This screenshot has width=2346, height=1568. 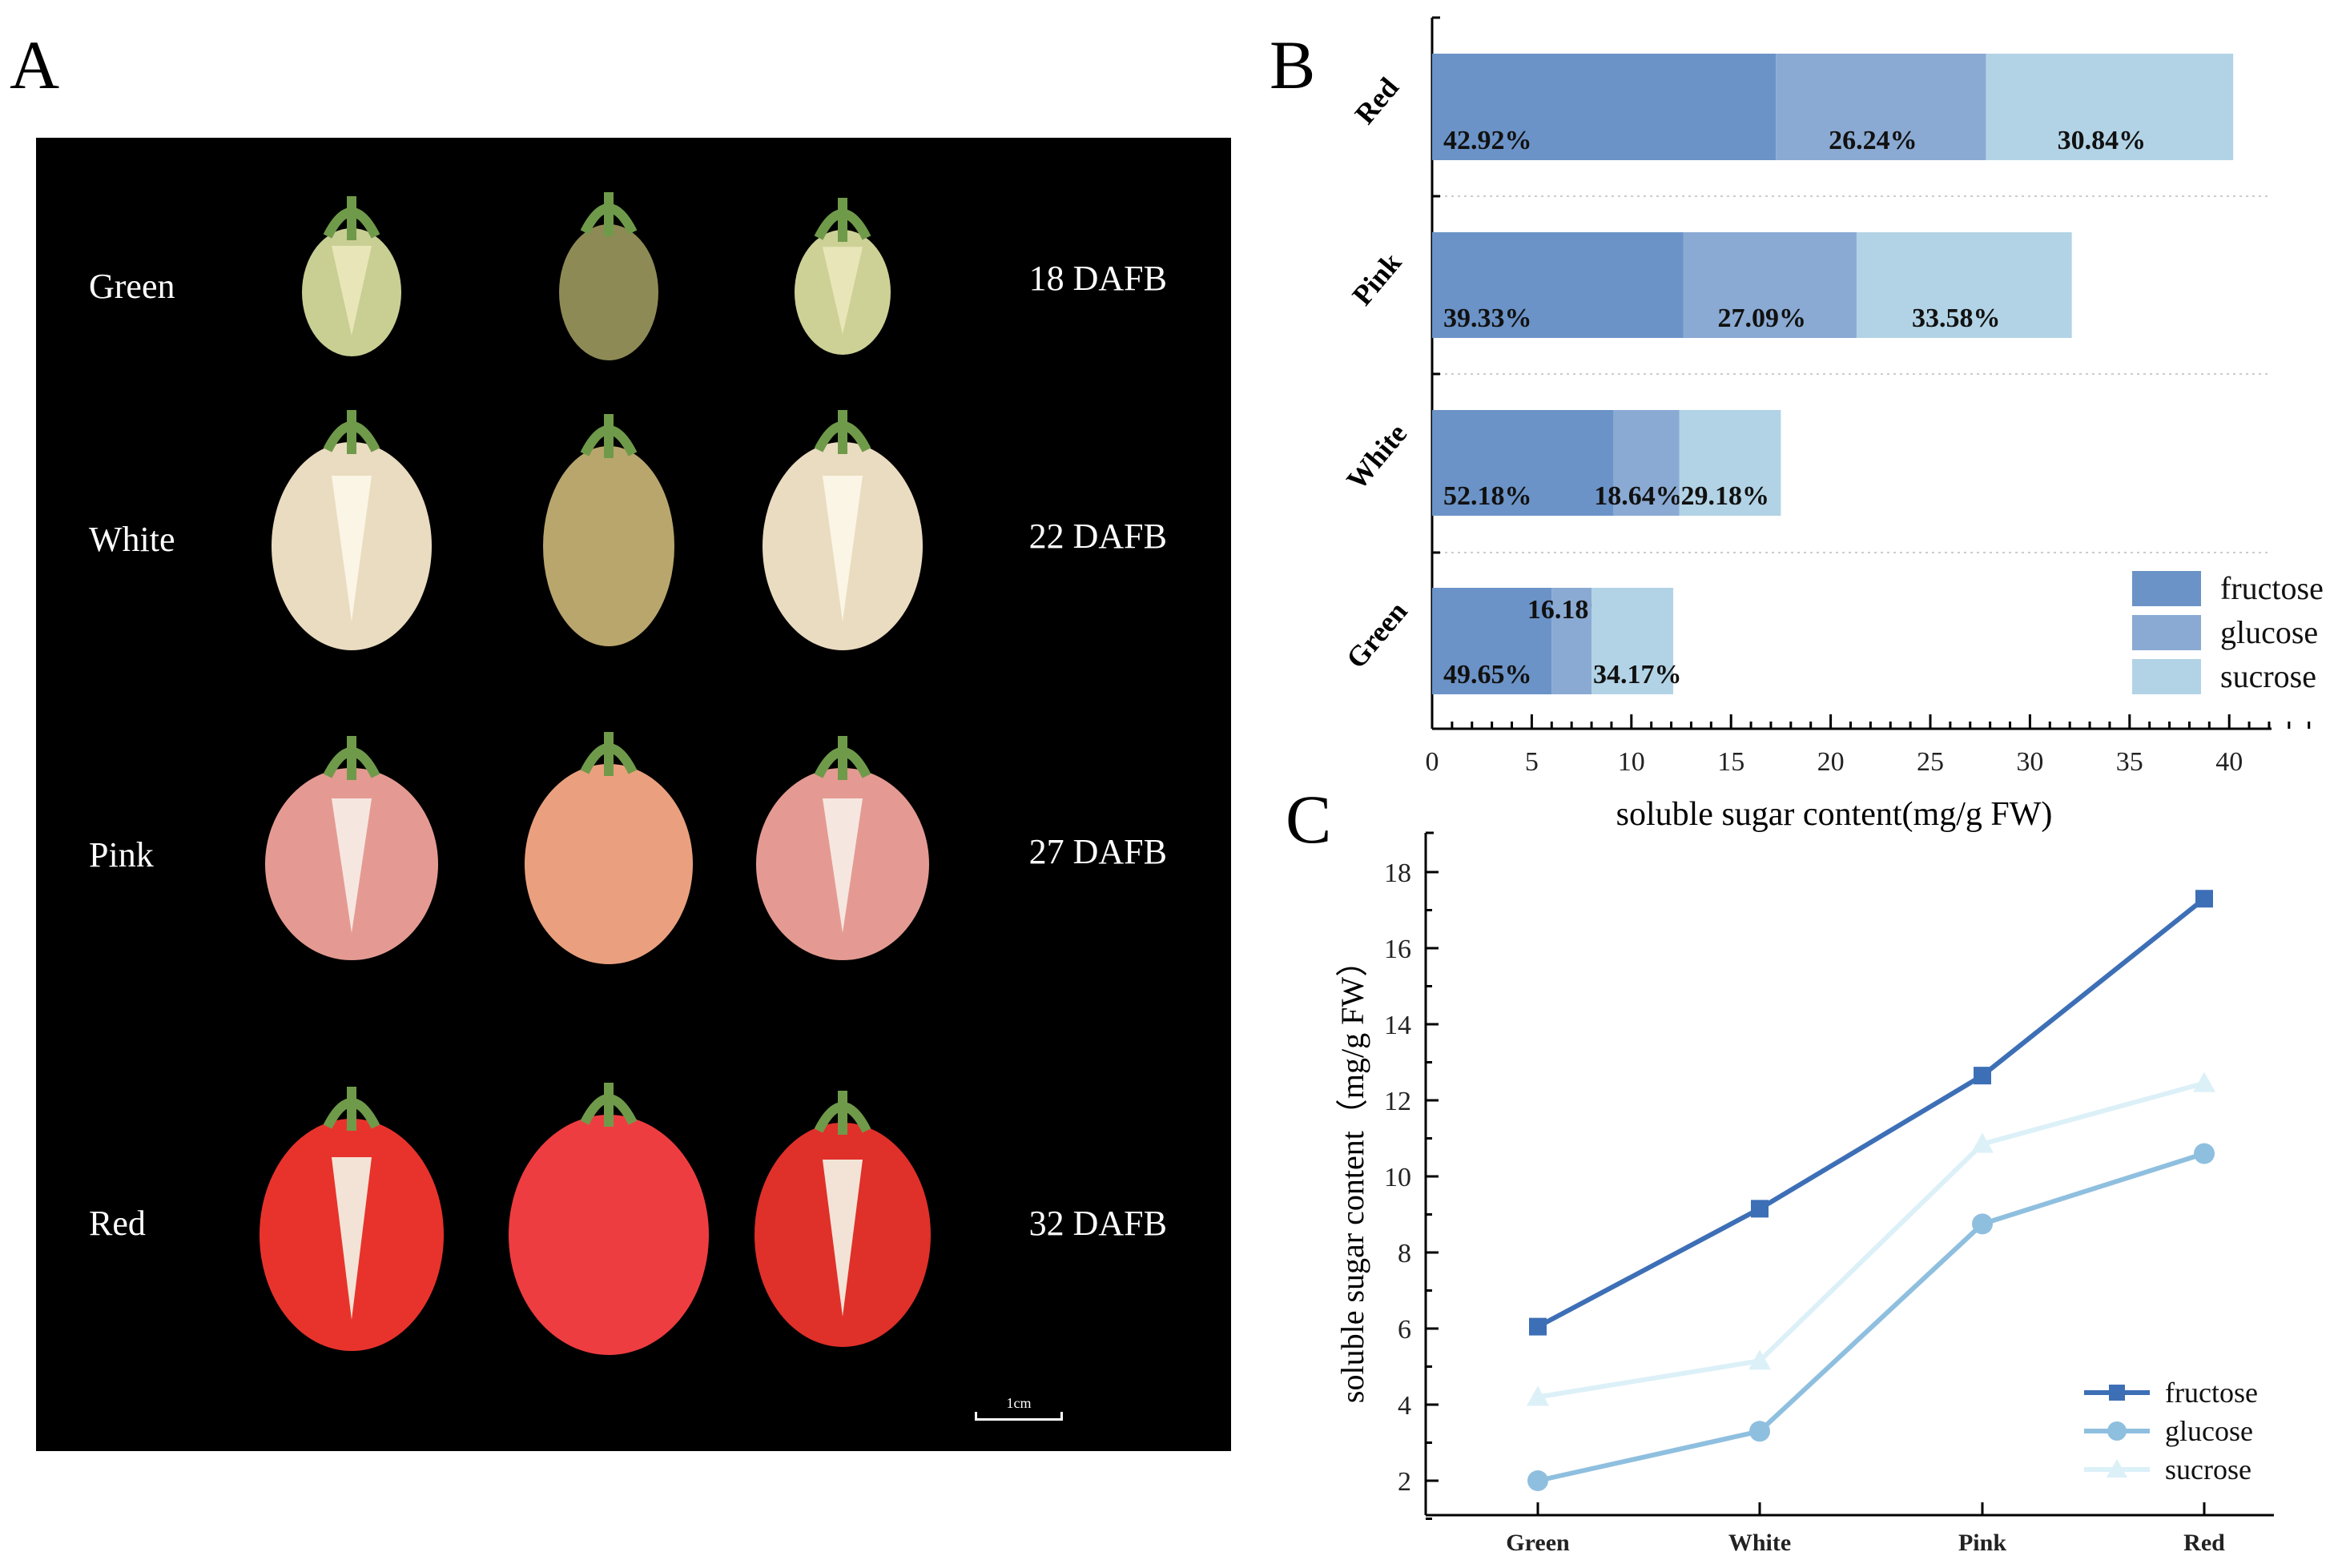 What do you see at coordinates (1762, 318) in the screenshot?
I see `chart-b-data-label: 27.09%` at bounding box center [1762, 318].